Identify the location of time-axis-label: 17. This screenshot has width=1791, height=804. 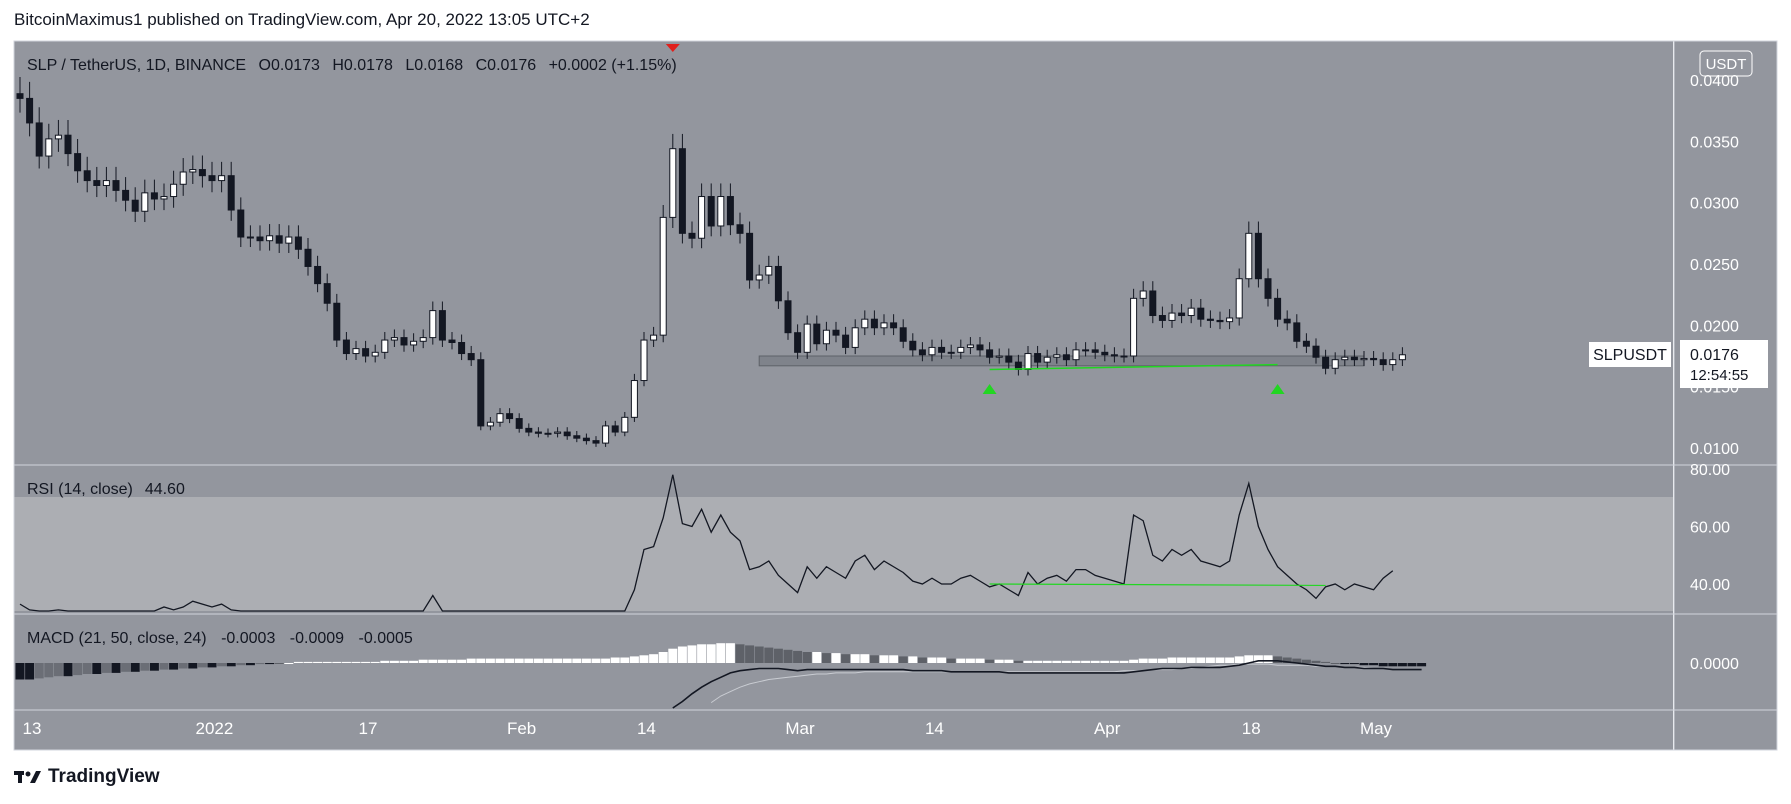
(368, 728).